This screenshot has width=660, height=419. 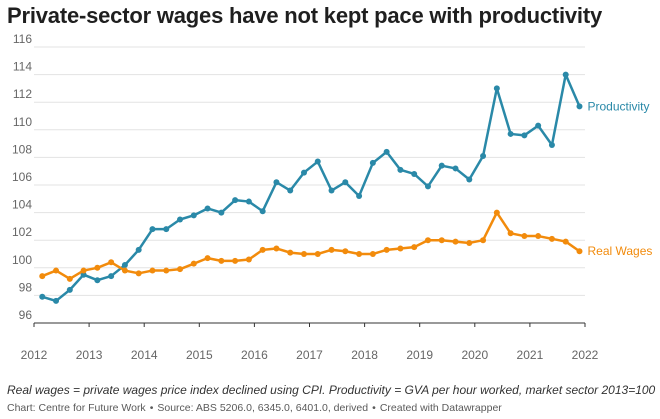 I want to click on y-tick-label: 102, so click(x=22, y=232).